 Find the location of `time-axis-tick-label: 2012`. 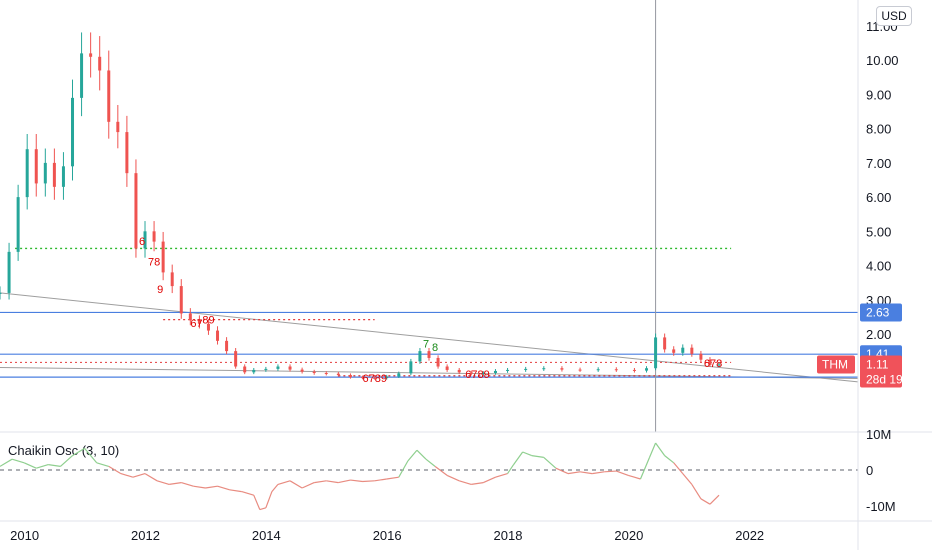

time-axis-tick-label: 2012 is located at coordinates (145, 535).